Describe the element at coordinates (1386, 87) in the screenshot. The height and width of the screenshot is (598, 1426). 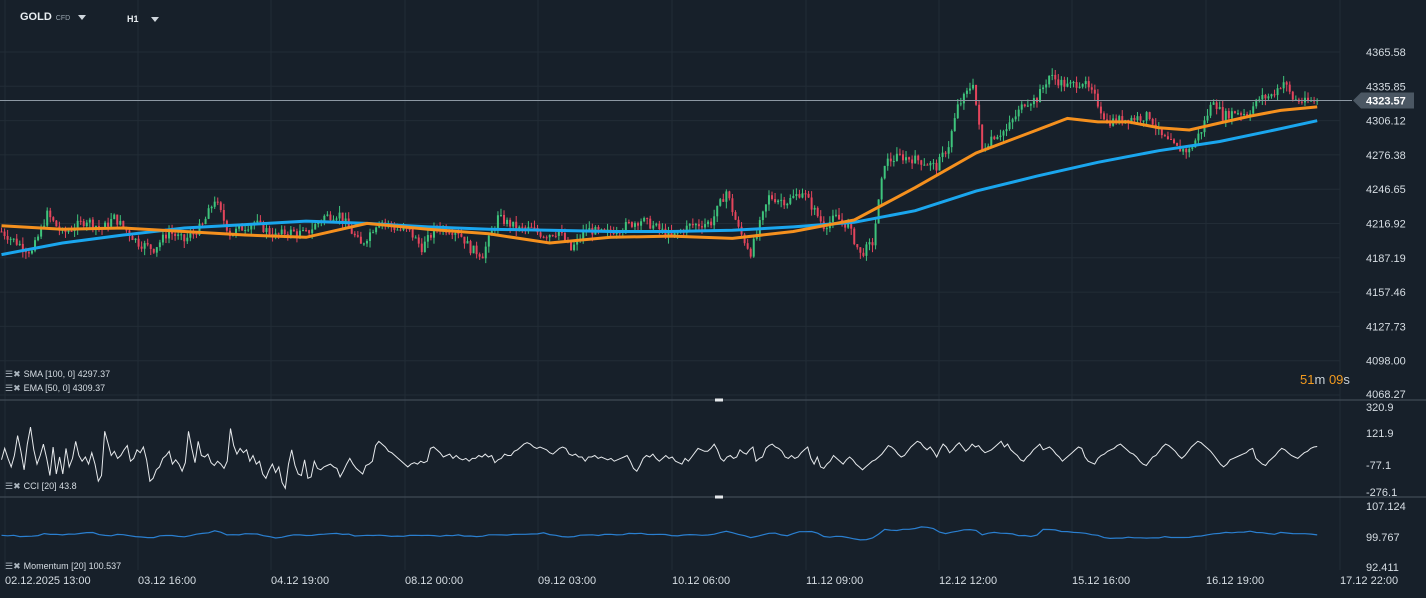
I see `price-tick: 4335.85` at that location.